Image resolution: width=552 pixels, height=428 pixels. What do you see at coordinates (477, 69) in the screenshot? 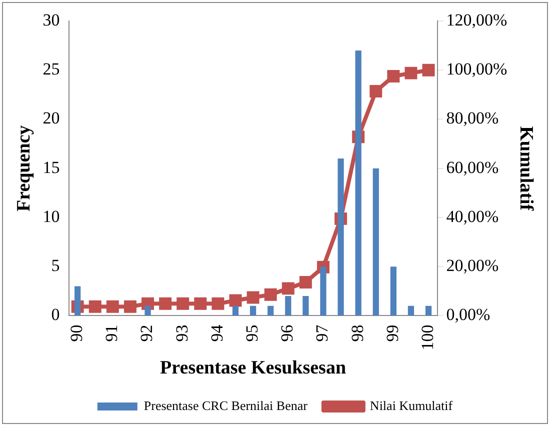
I see `y2-tick-label: 100,00%` at bounding box center [477, 69].